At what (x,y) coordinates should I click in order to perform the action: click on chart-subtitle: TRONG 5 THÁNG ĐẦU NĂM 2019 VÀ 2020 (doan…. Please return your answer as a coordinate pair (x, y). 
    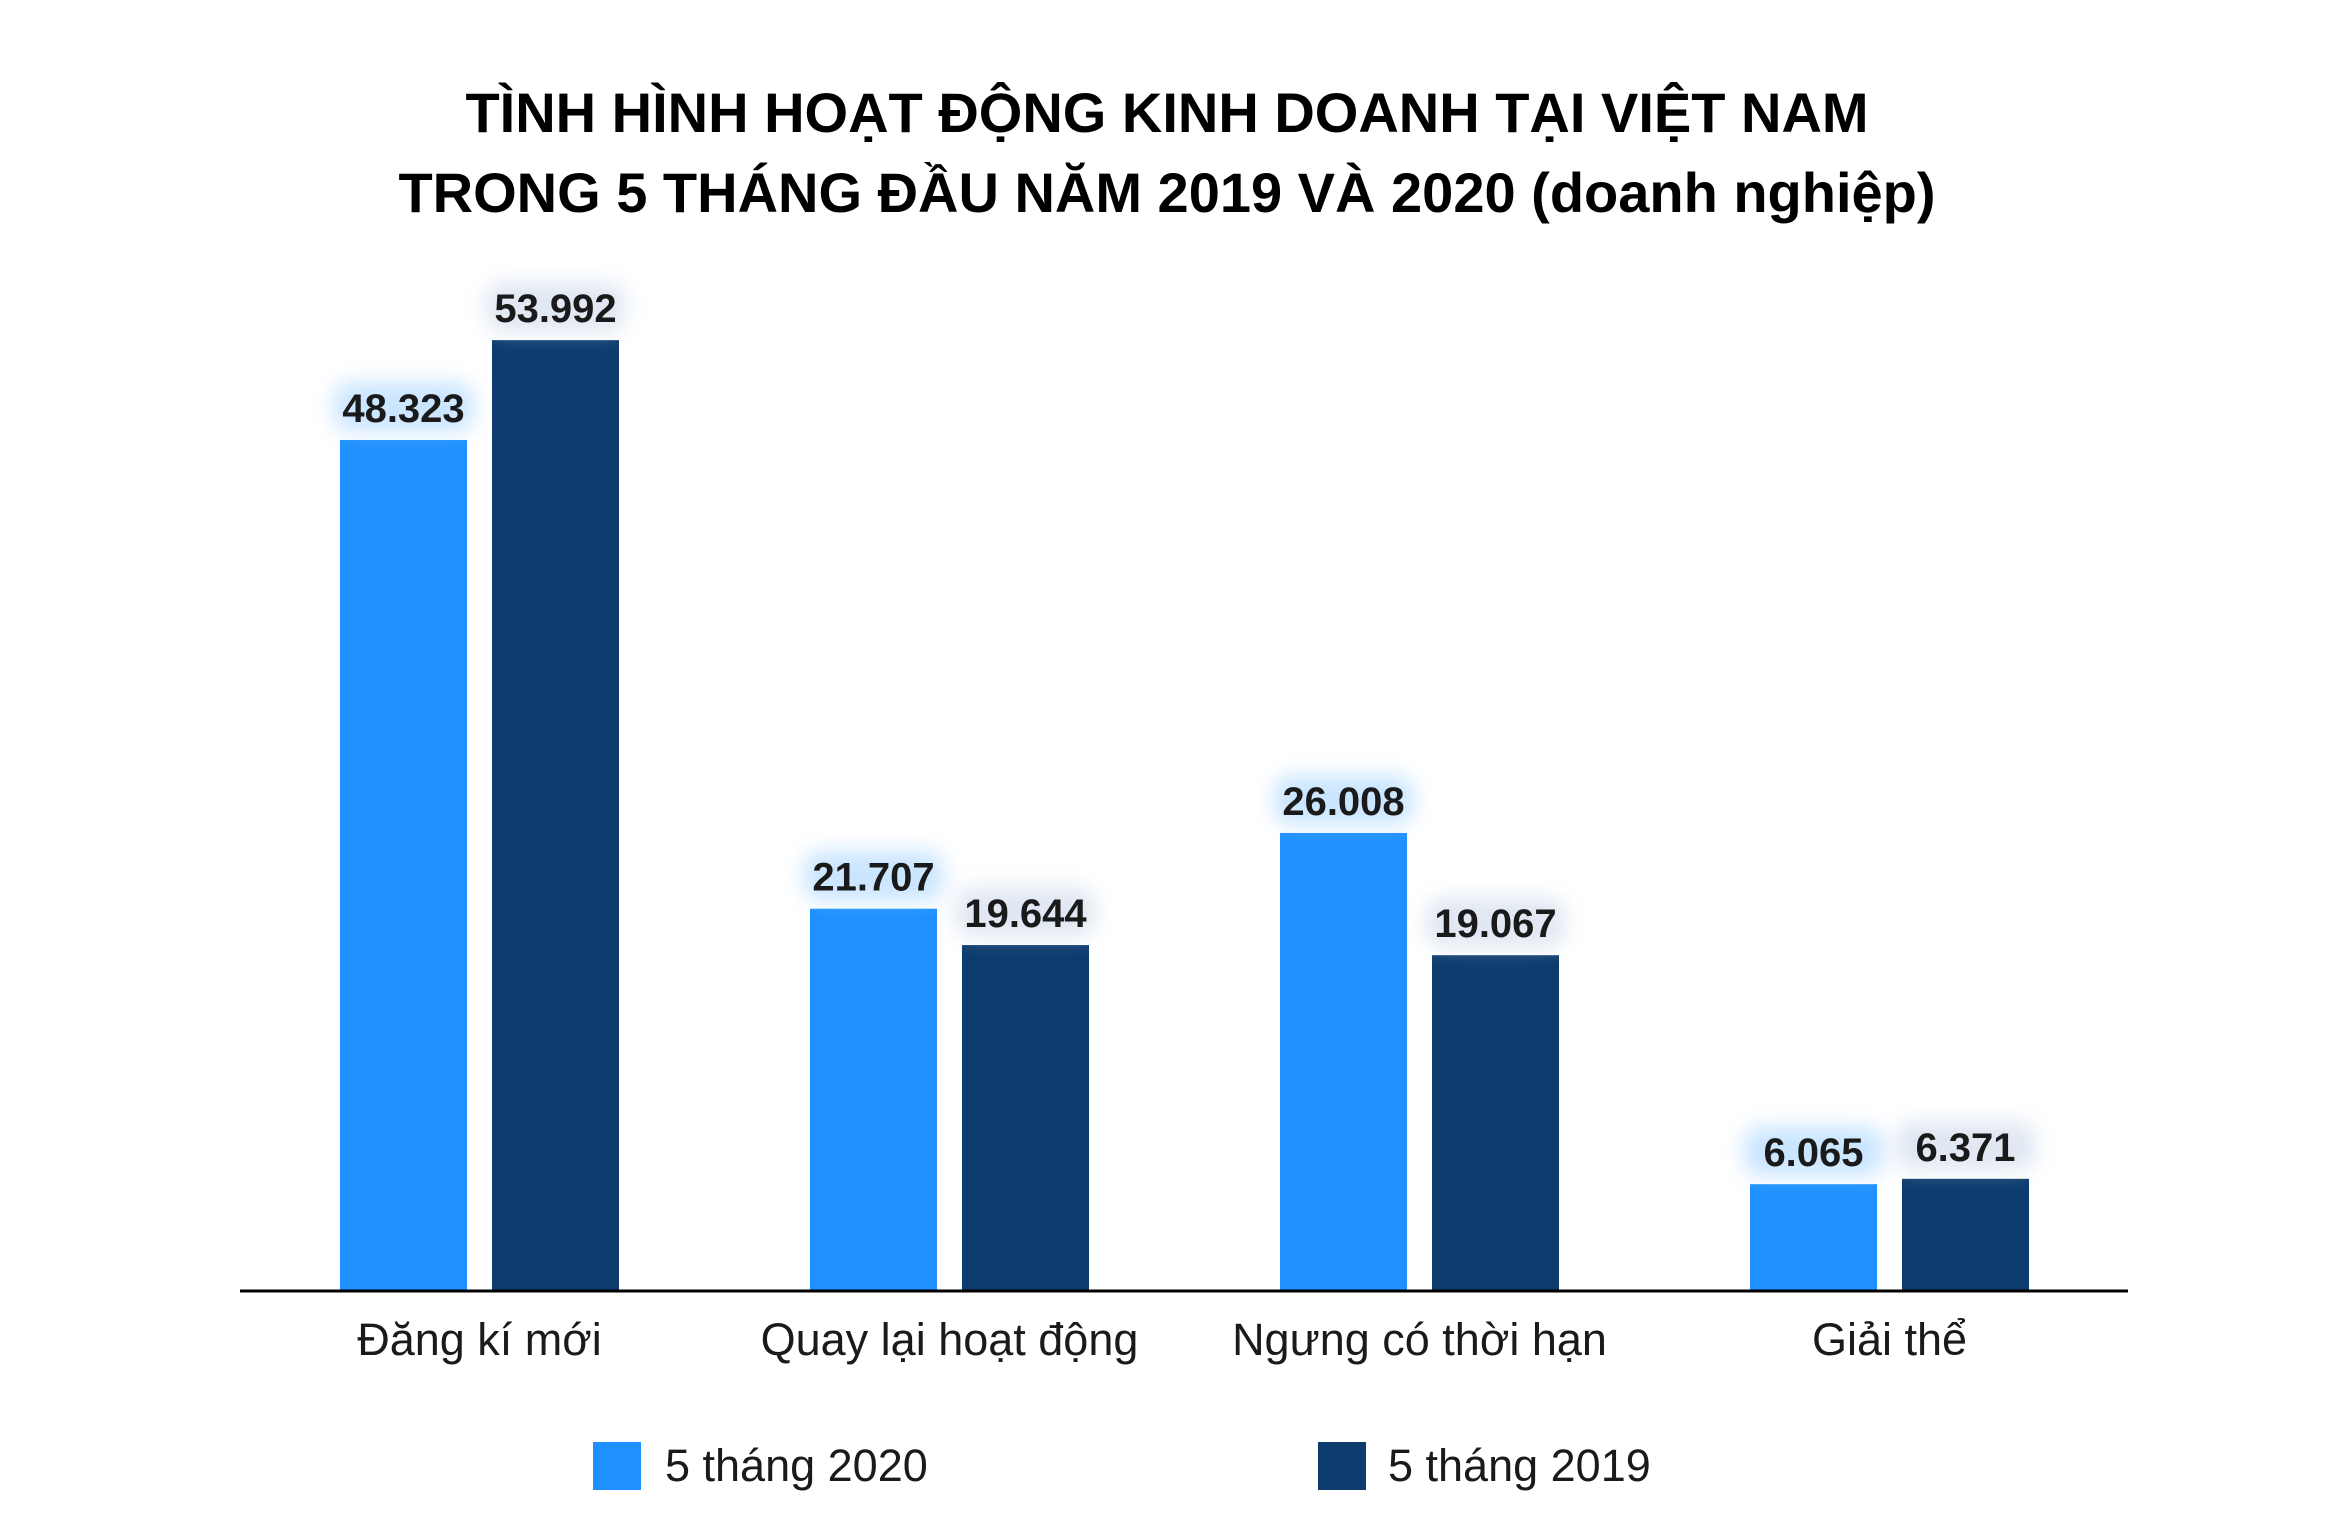
    Looking at the image, I should click on (1166, 192).